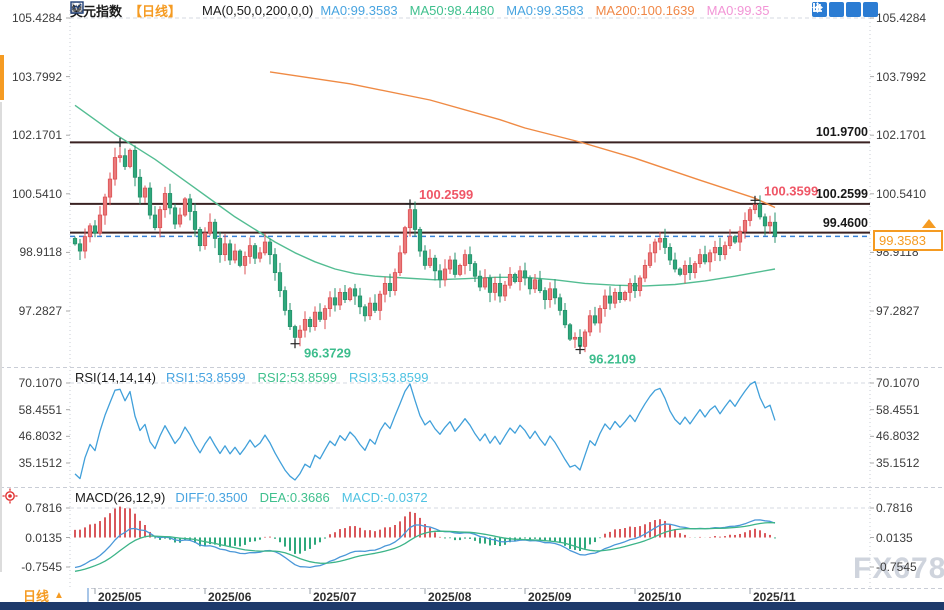 This screenshot has height=610, width=944. I want to click on left-axis-label: 0.0135, so click(43, 537).